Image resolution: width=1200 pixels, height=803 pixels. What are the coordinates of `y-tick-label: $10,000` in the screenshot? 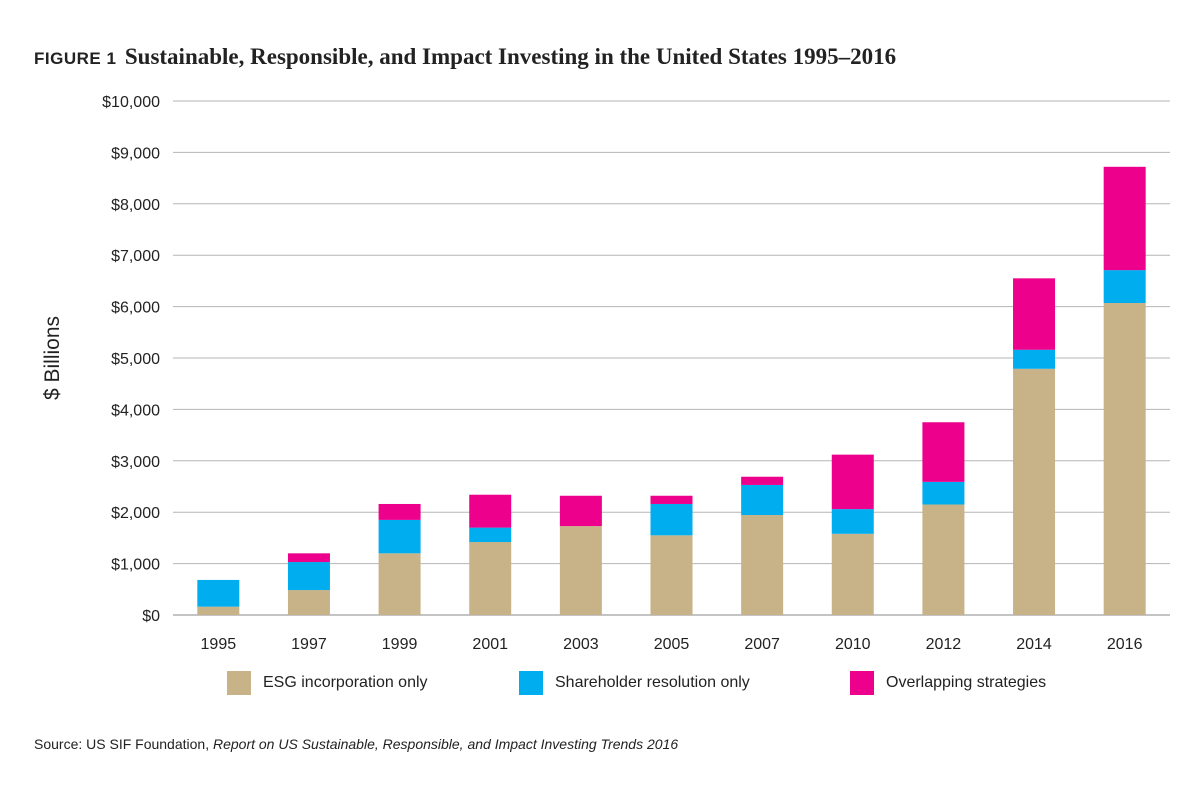 It's located at (131, 102).